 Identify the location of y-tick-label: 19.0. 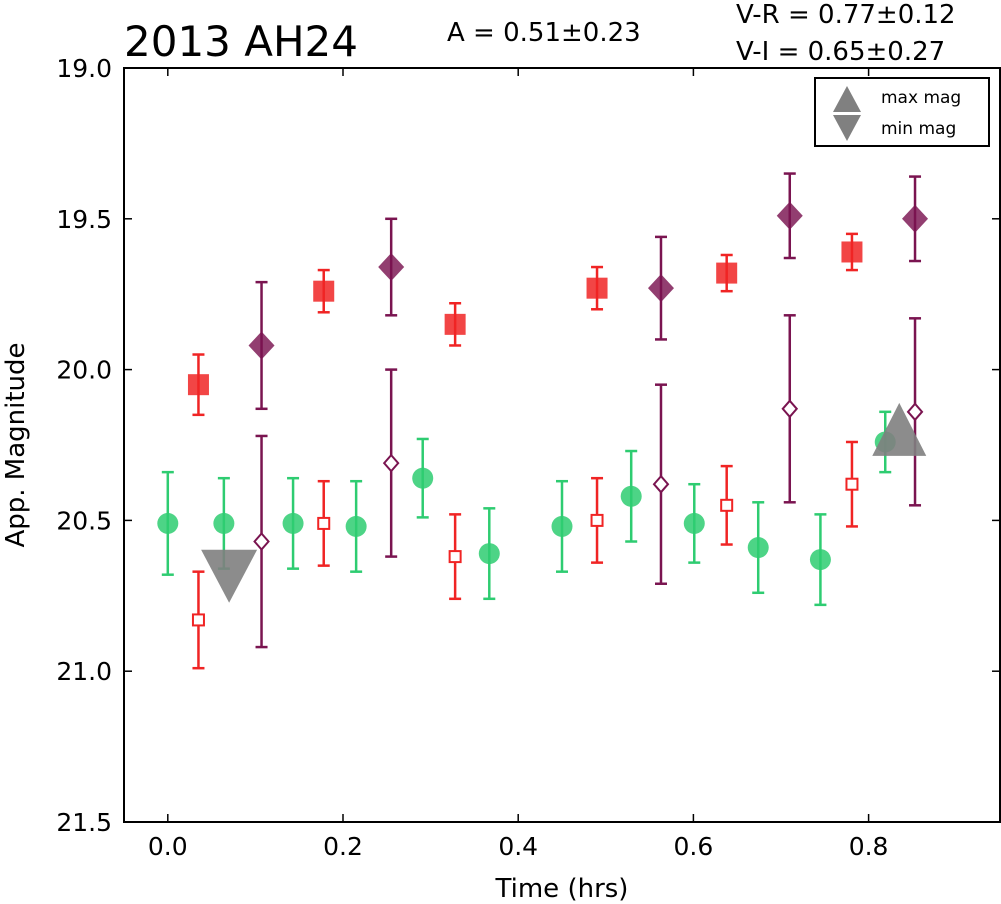
(84, 68).